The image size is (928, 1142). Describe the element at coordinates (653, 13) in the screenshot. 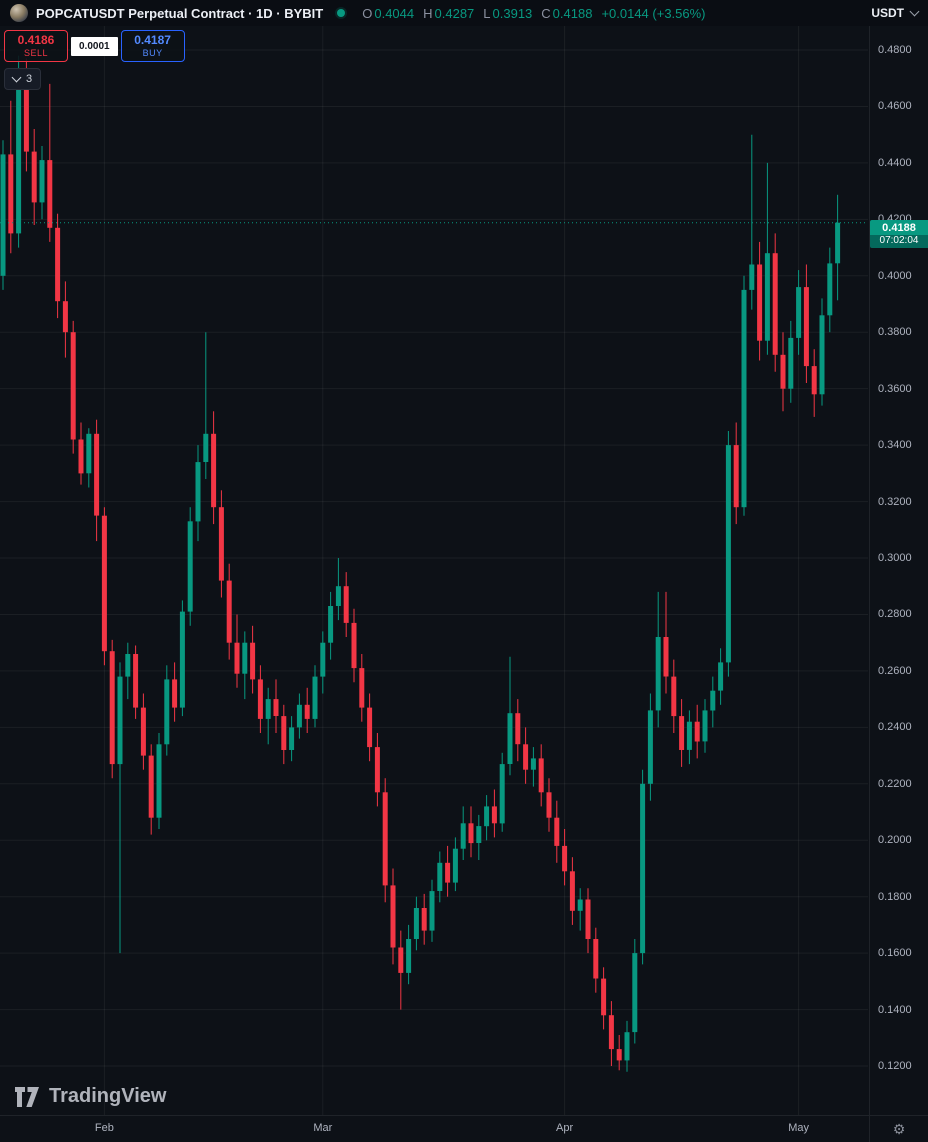

I see `change-value: +0.0144 (+3.56%)` at that location.